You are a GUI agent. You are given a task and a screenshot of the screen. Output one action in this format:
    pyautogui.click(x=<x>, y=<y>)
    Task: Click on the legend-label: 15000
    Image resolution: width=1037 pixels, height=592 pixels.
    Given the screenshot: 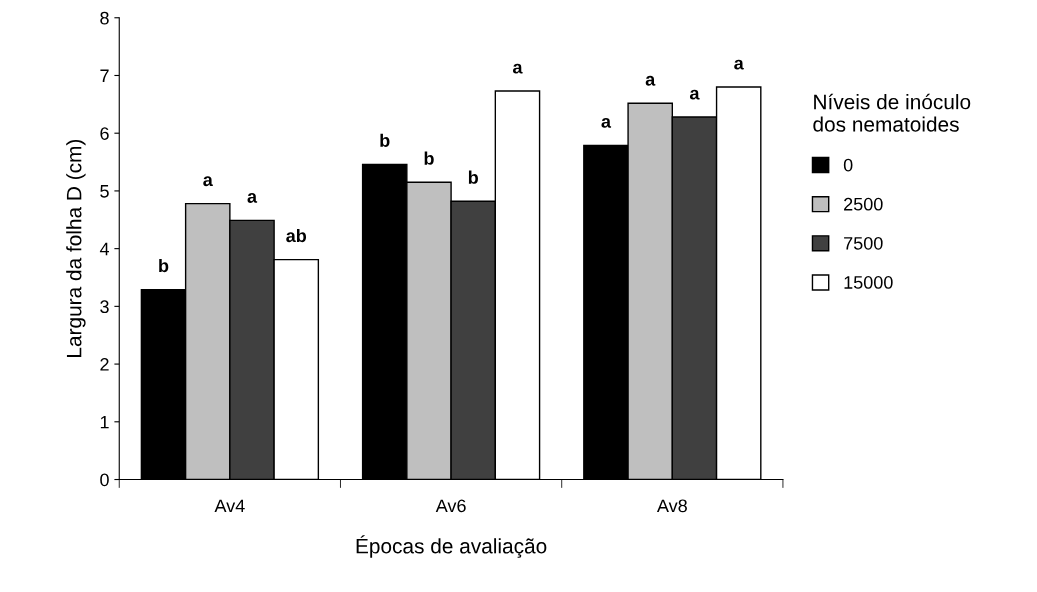 What is the action you would take?
    pyautogui.click(x=868, y=282)
    